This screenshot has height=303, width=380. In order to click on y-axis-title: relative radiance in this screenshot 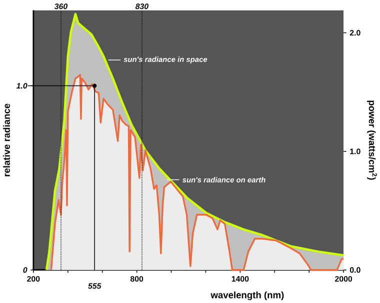, I will do `click(6, 140)`.